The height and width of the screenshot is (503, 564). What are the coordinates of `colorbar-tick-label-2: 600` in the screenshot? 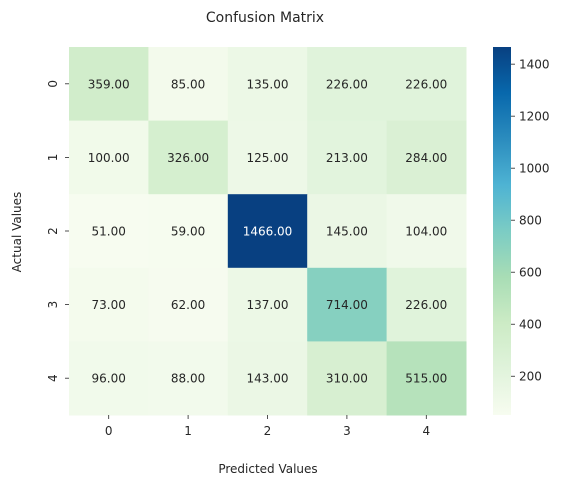 It's located at (530, 273).